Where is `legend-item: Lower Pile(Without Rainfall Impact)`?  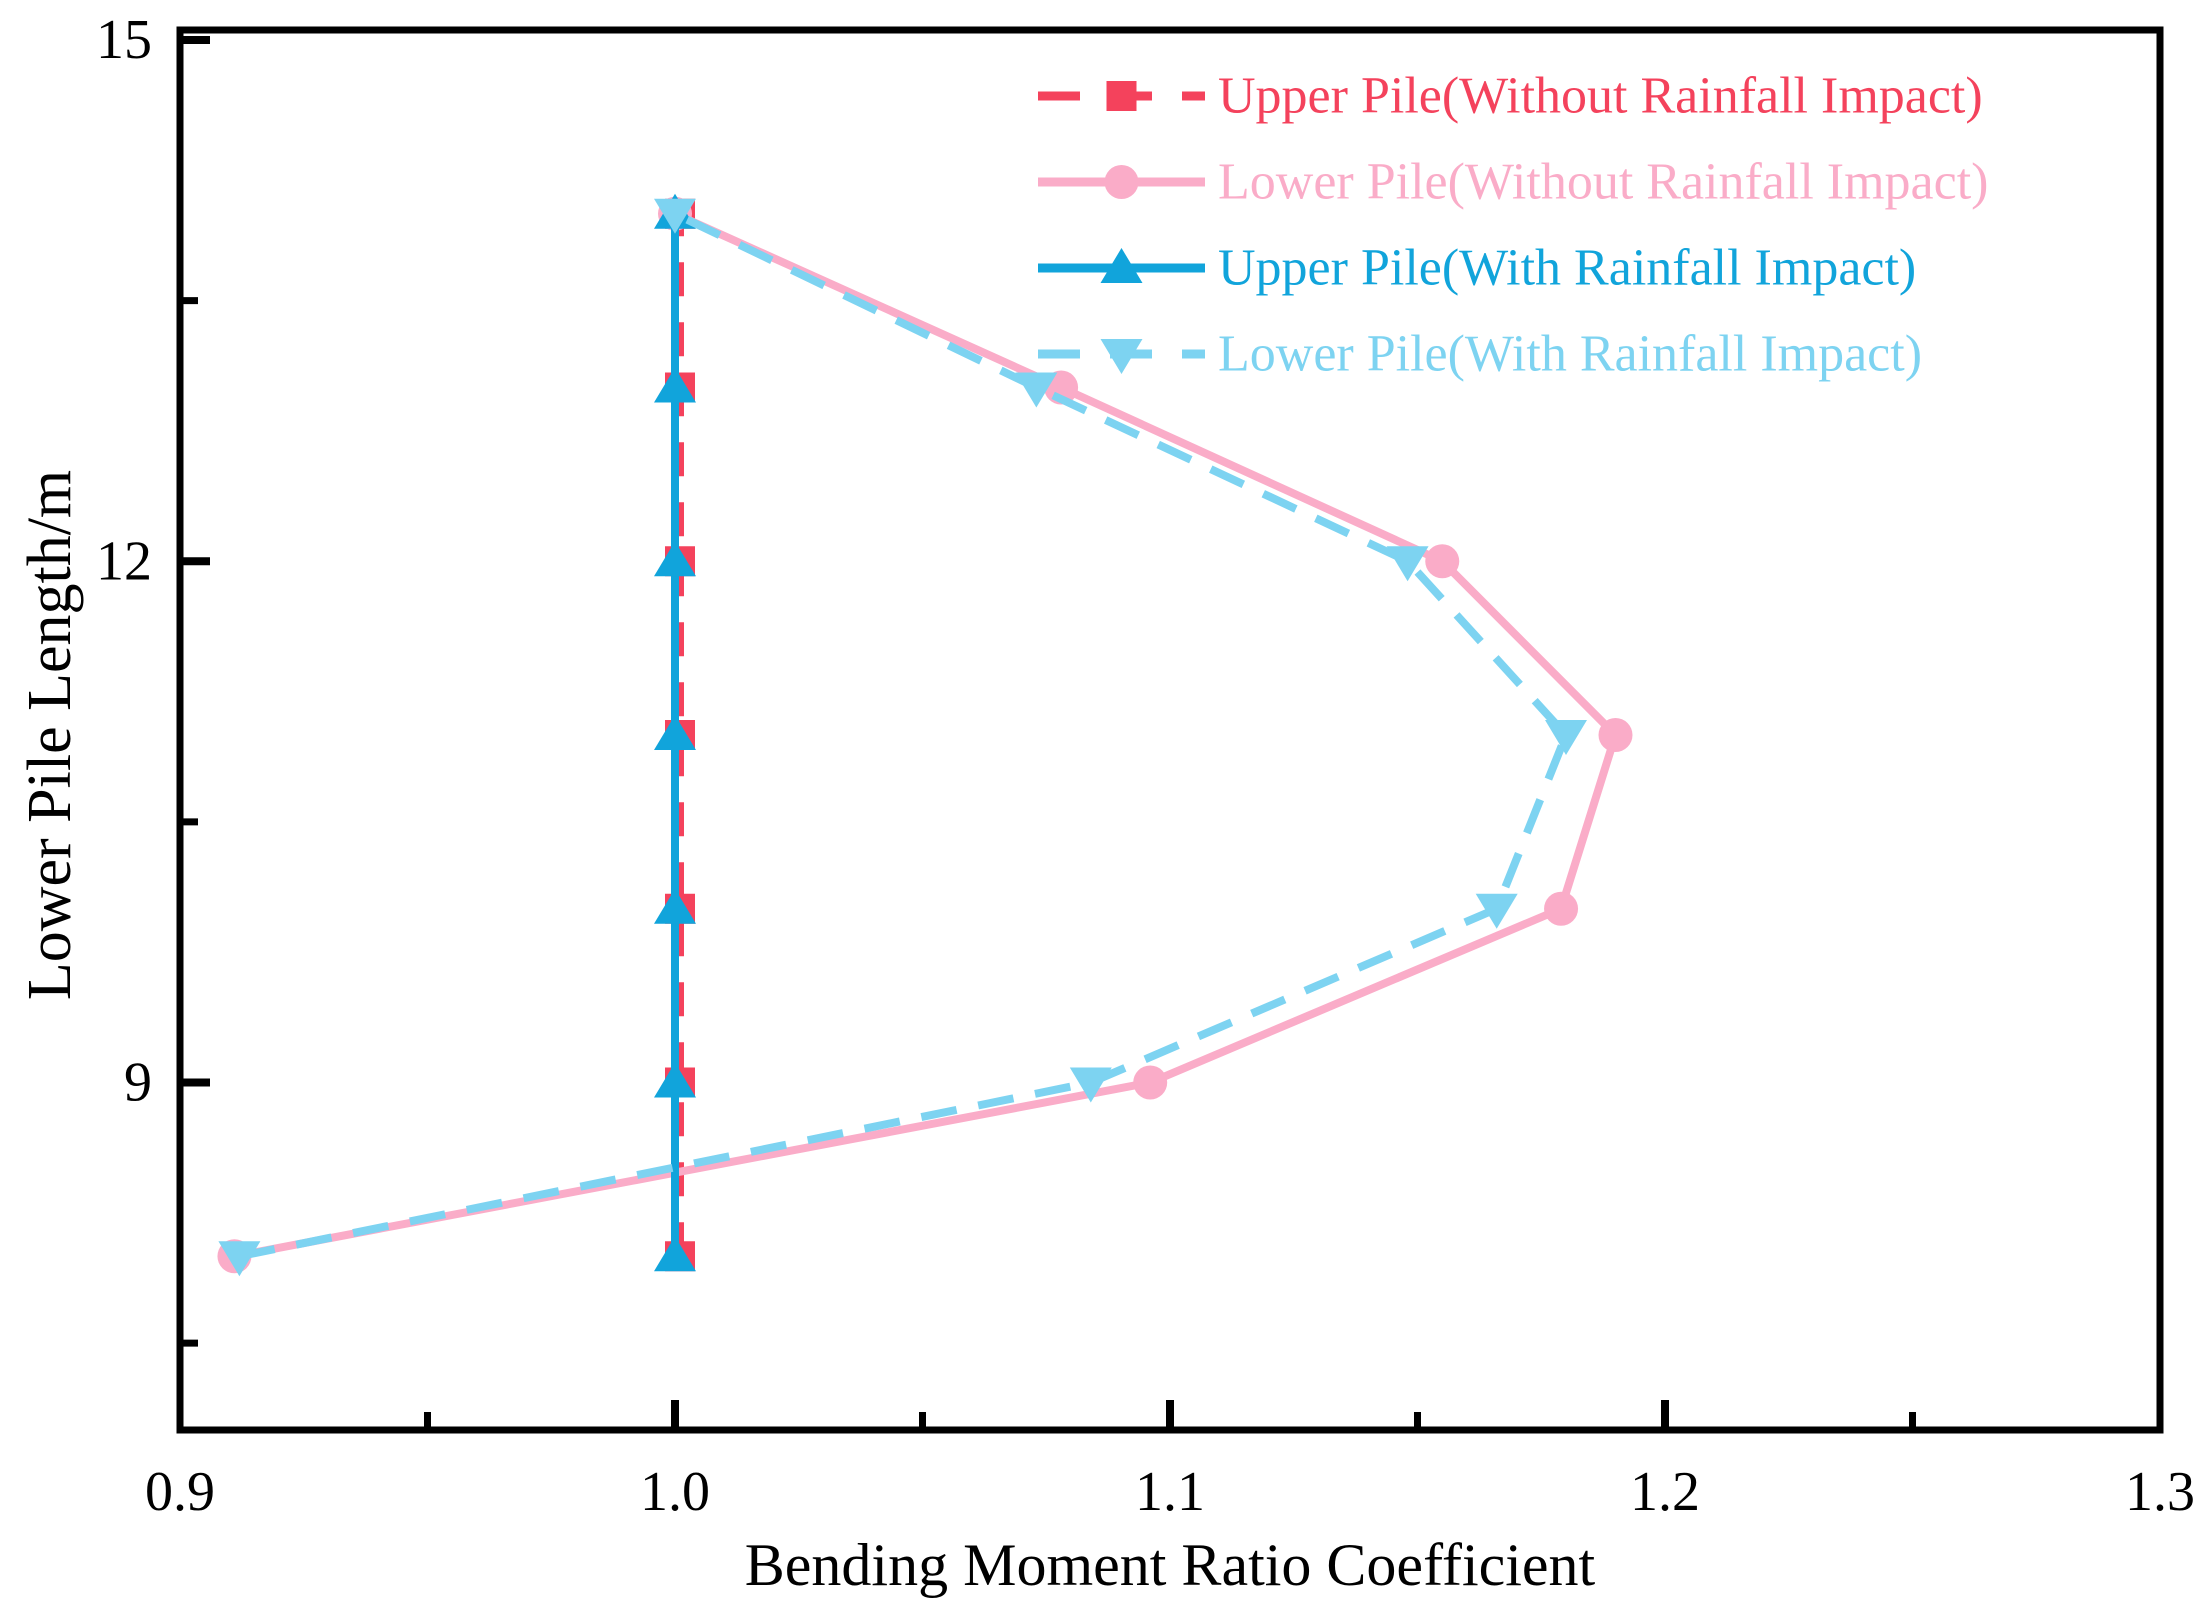 legend-item: Lower Pile(Without Rainfall Impact) is located at coordinates (1513, 182).